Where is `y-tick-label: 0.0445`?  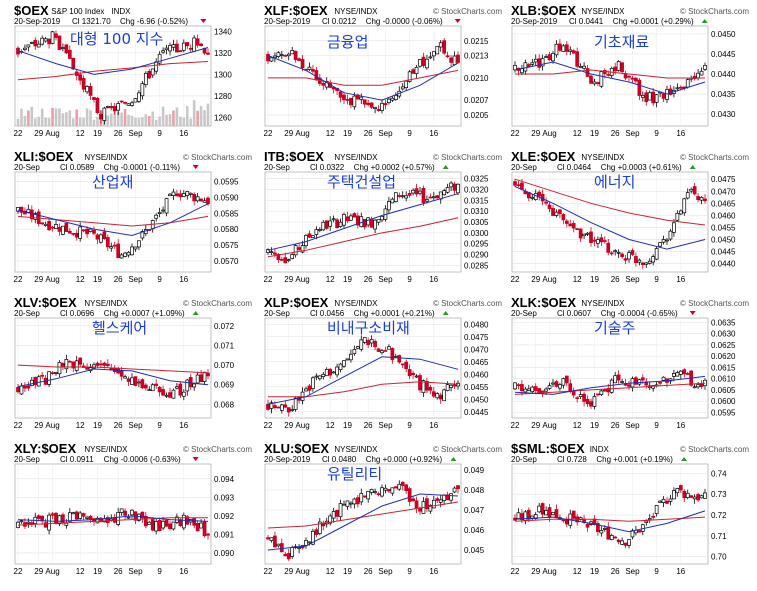
y-tick-label: 0.0445 is located at coordinates (723, 54).